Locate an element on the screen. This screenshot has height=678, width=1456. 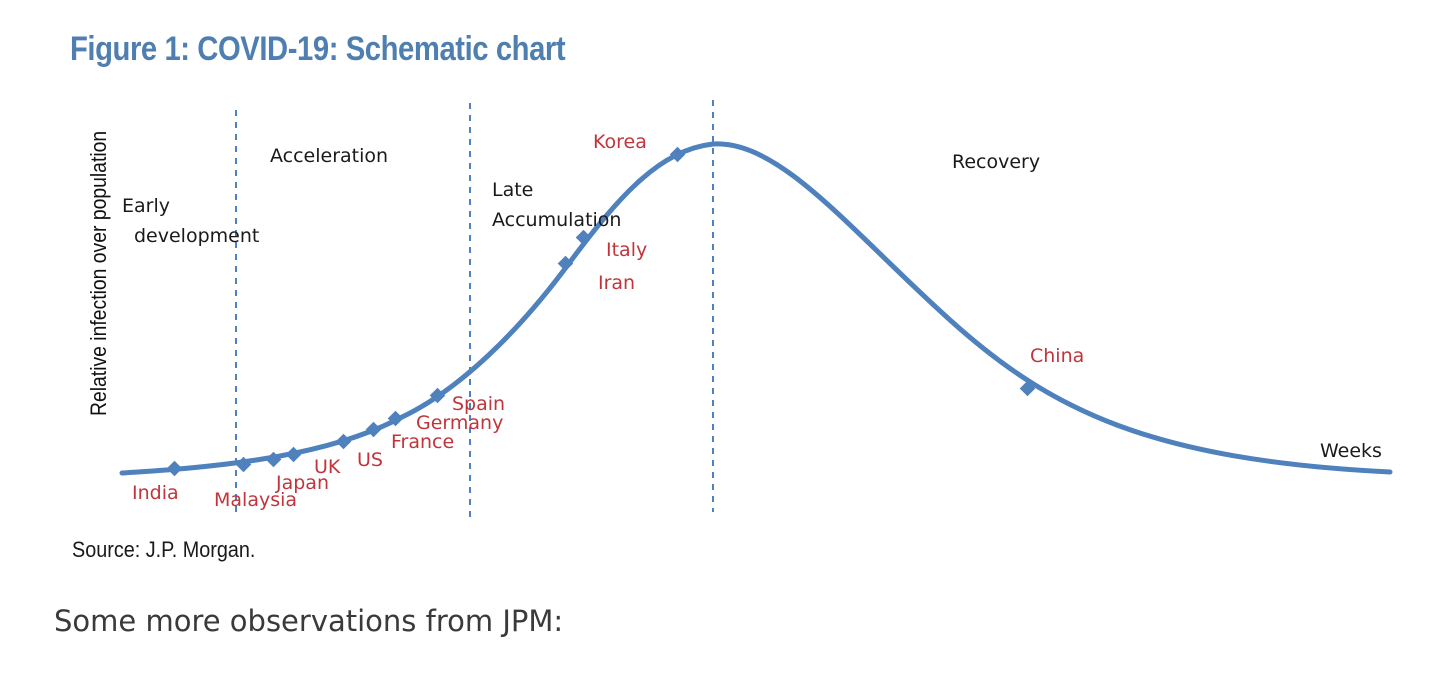
phase-label-early-line1: Early is located at coordinates (146, 206).